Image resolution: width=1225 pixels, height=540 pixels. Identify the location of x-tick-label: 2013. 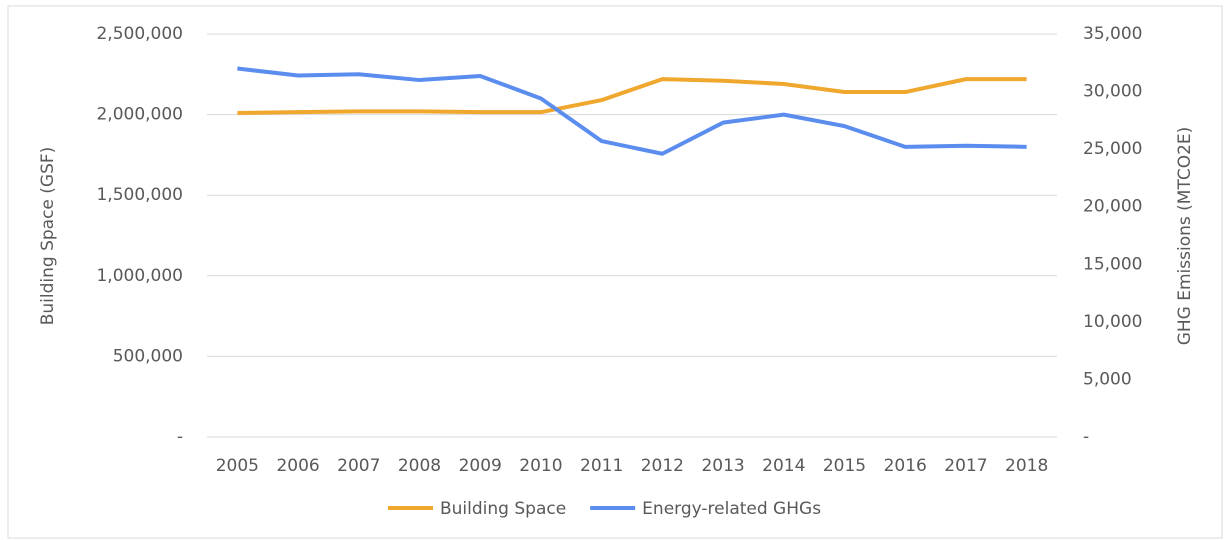
(722, 466).